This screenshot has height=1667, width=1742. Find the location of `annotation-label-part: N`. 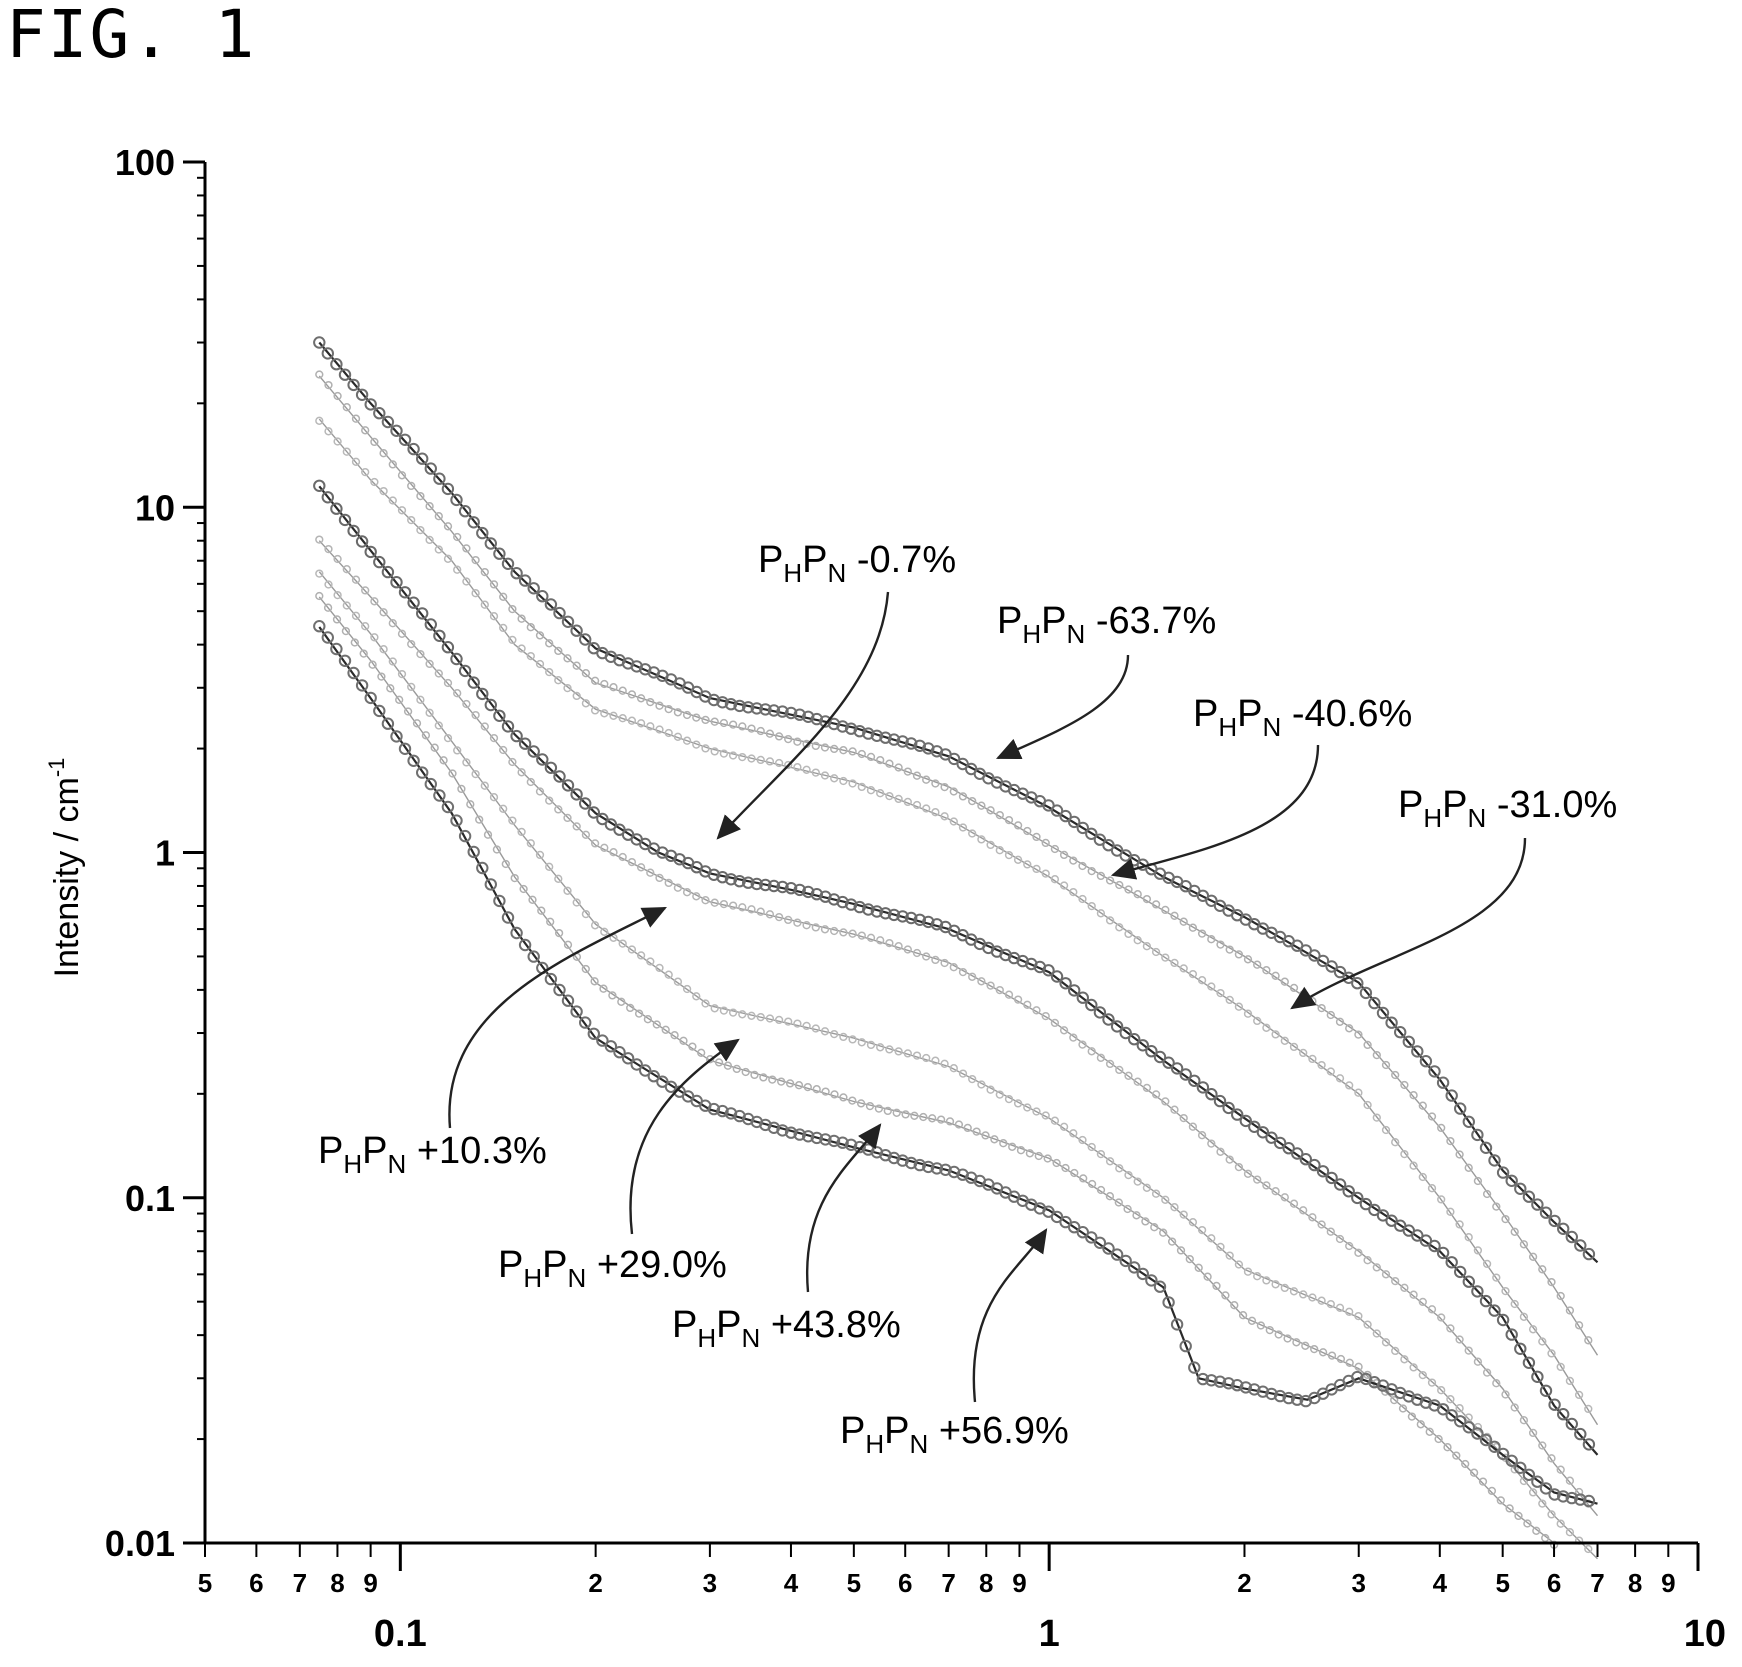

annotation-label-part: N is located at coordinates (751, 1338).